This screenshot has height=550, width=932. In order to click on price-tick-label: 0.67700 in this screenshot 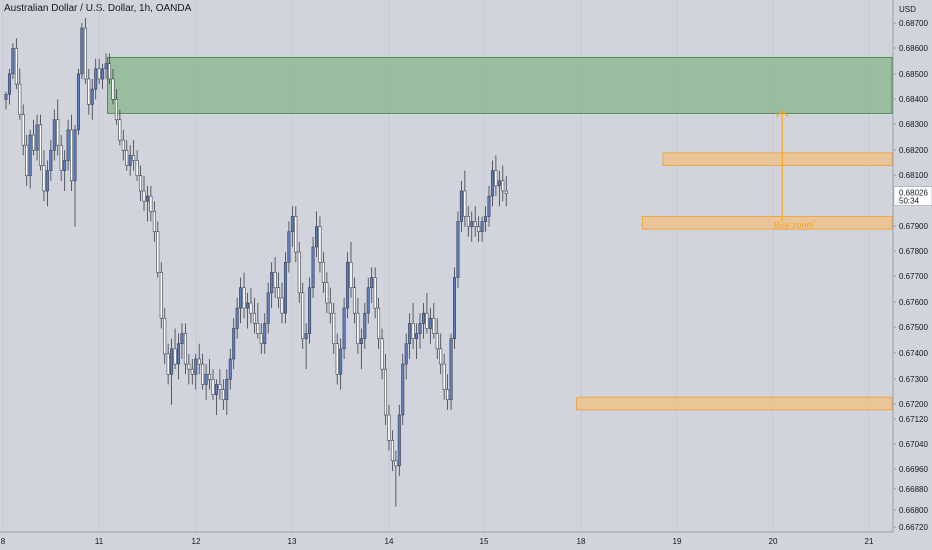, I will do `click(913, 276)`.